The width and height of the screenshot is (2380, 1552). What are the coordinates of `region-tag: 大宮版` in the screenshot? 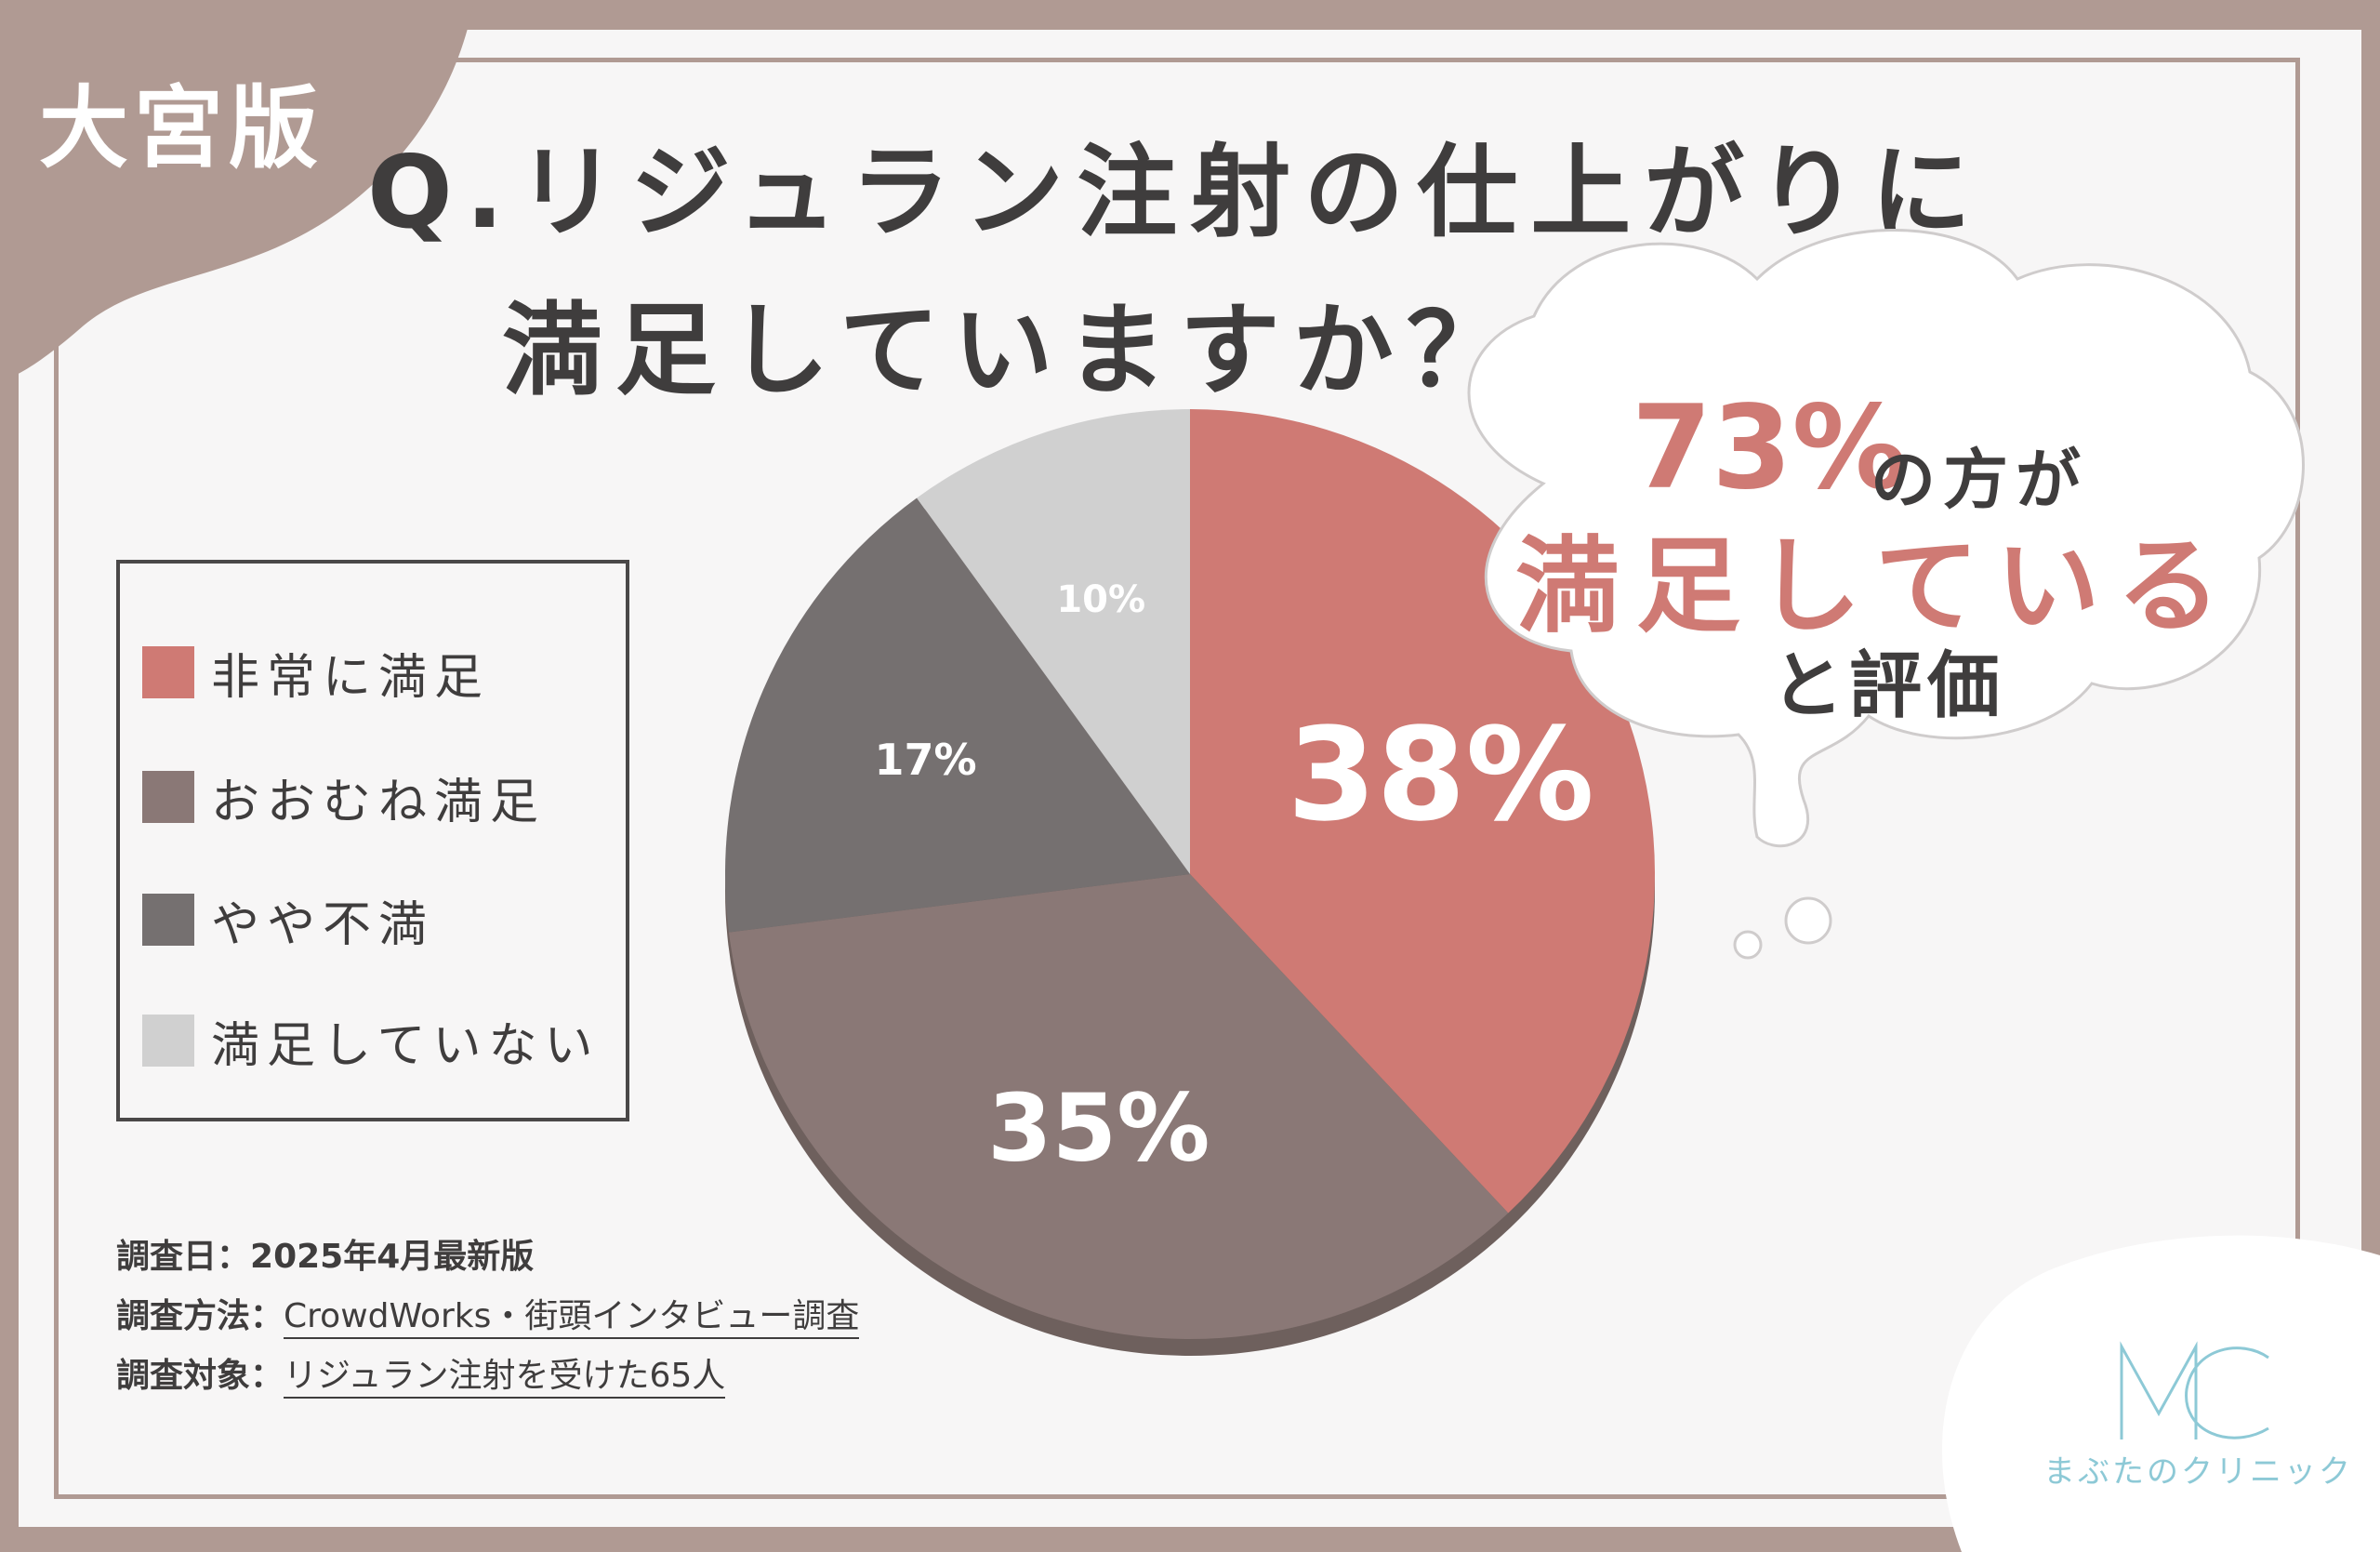 It's located at (181, 128).